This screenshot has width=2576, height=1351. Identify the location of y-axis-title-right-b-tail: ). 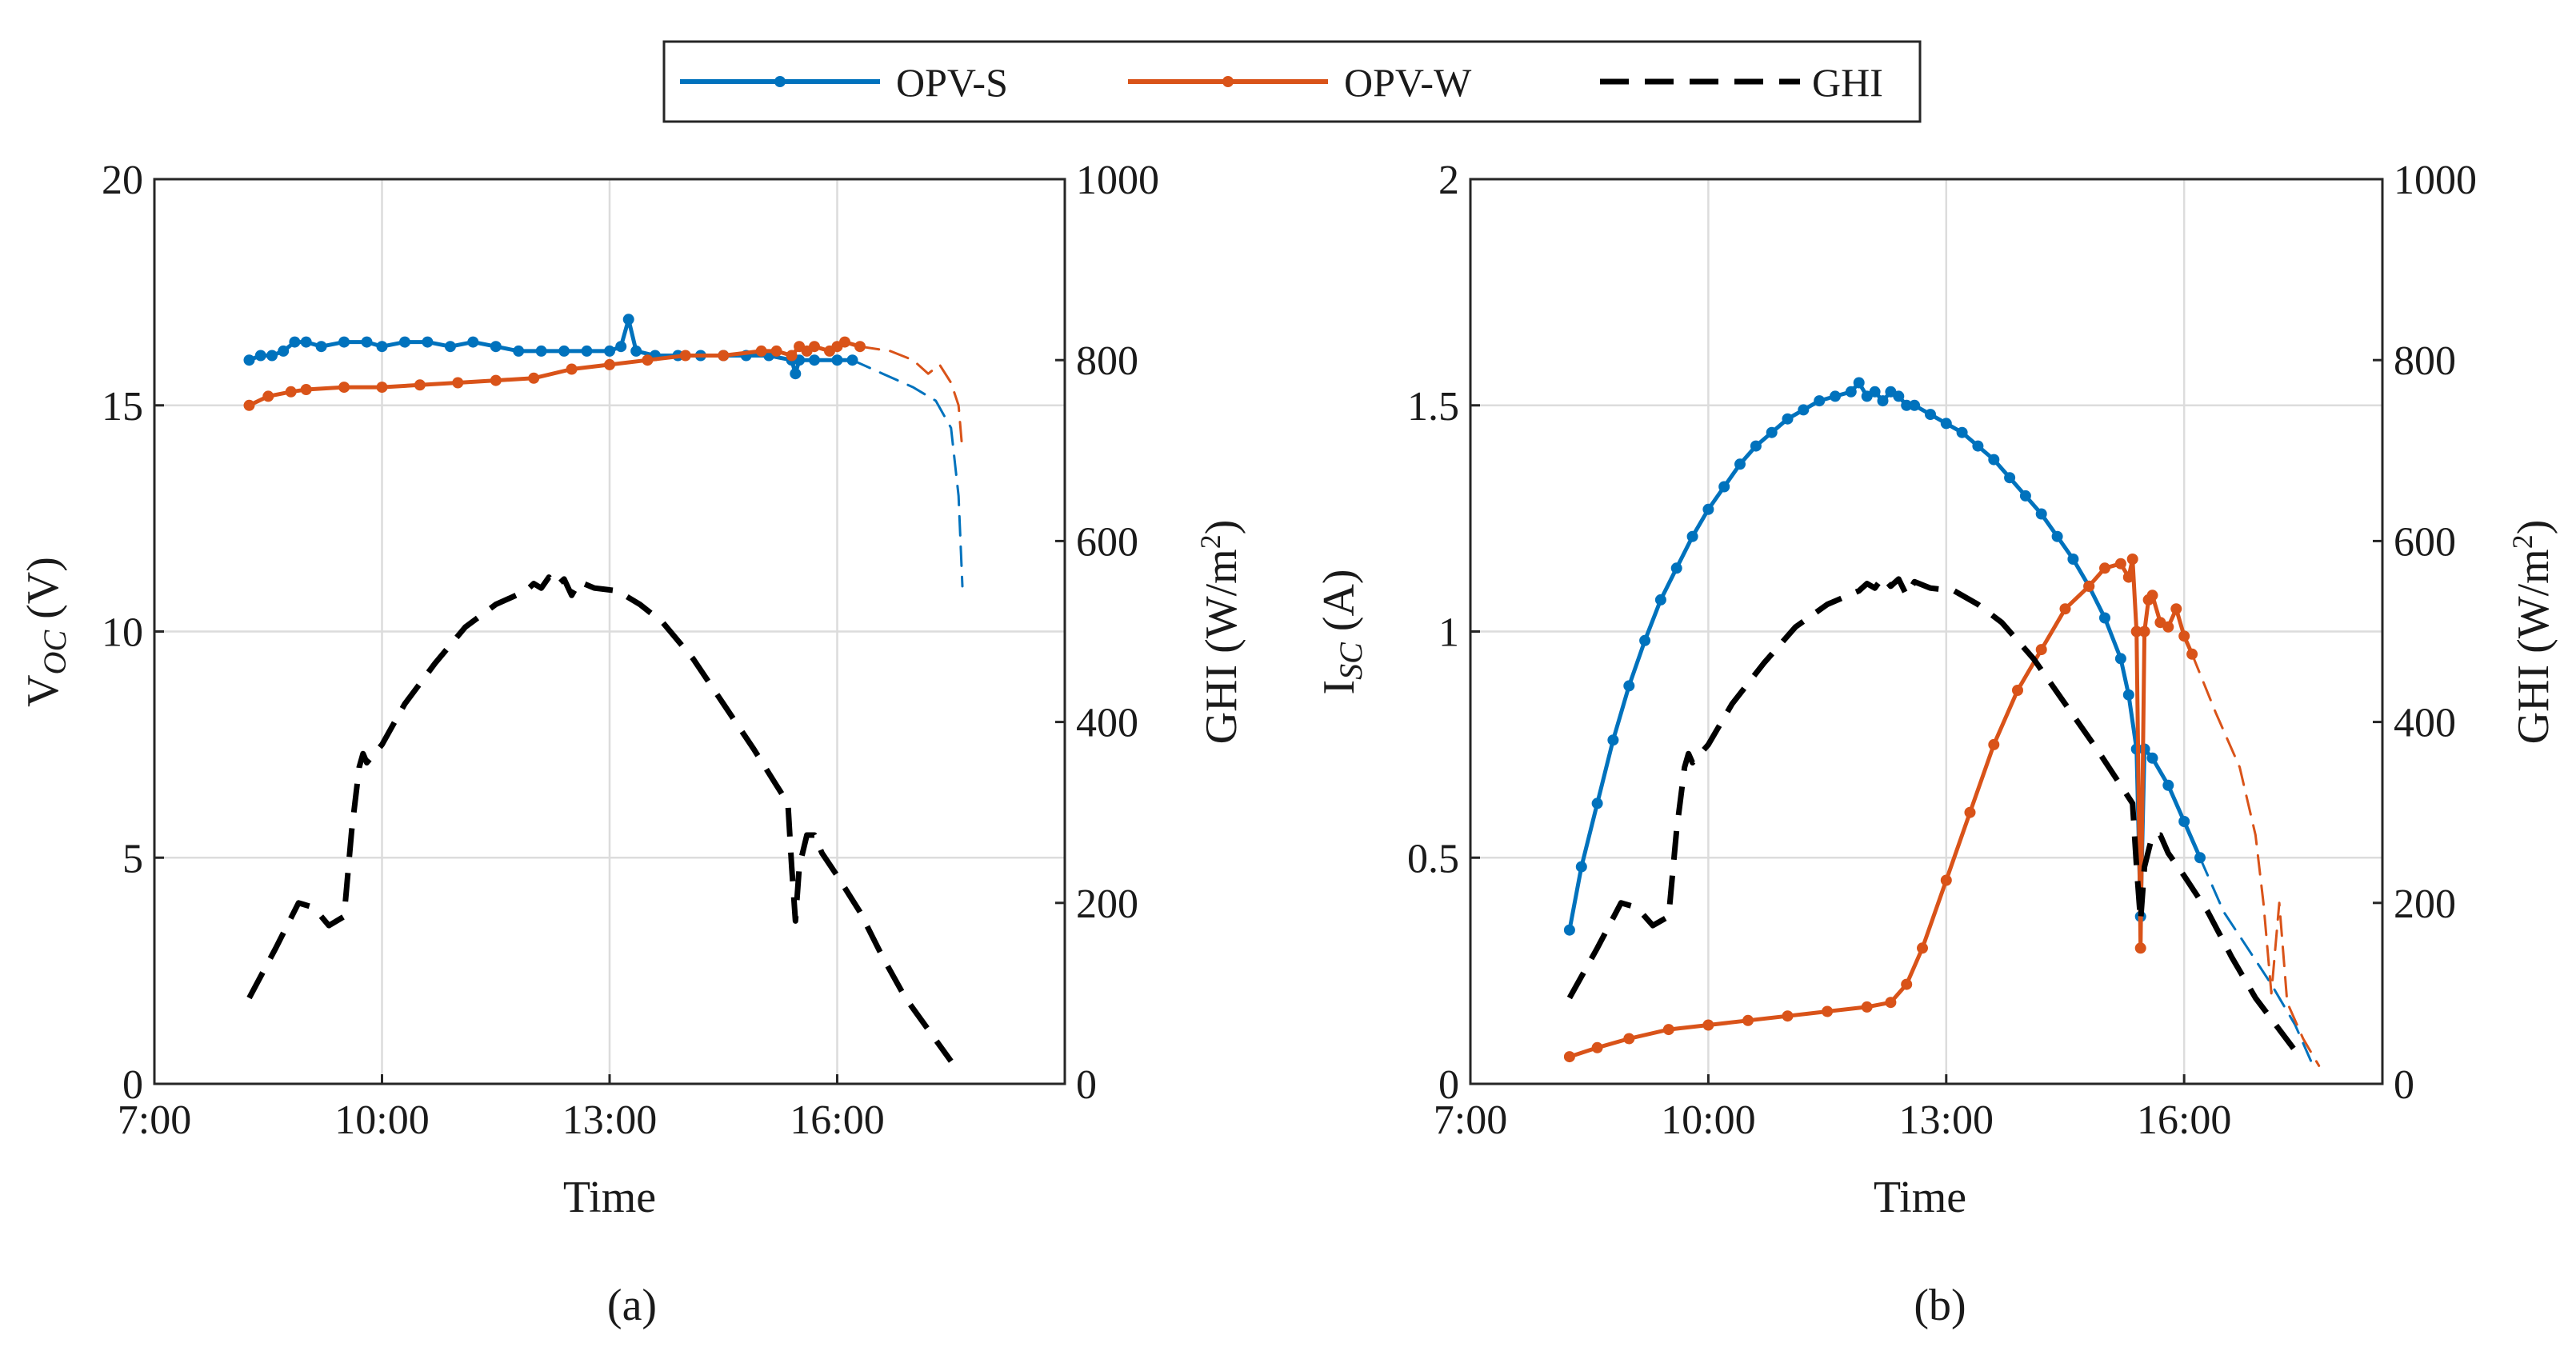
(2533, 527).